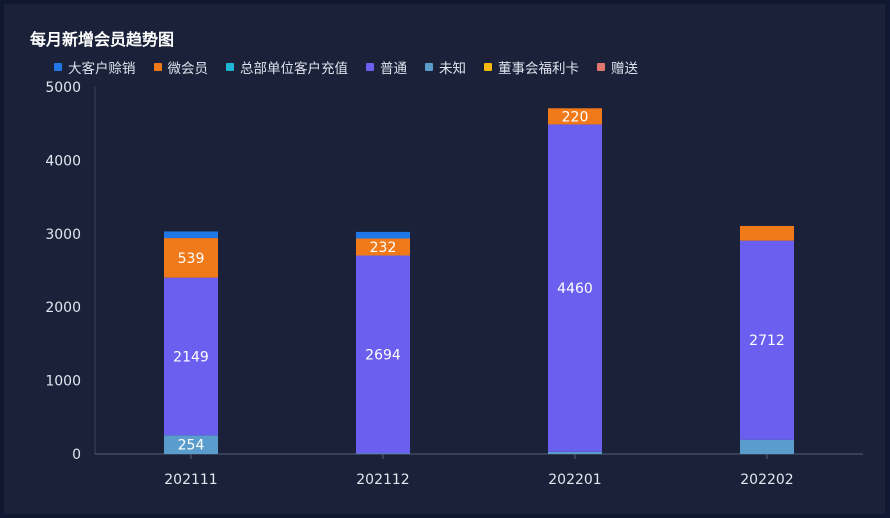 This screenshot has width=890, height=518. I want to click on bar-data-label: 254, so click(191, 446).